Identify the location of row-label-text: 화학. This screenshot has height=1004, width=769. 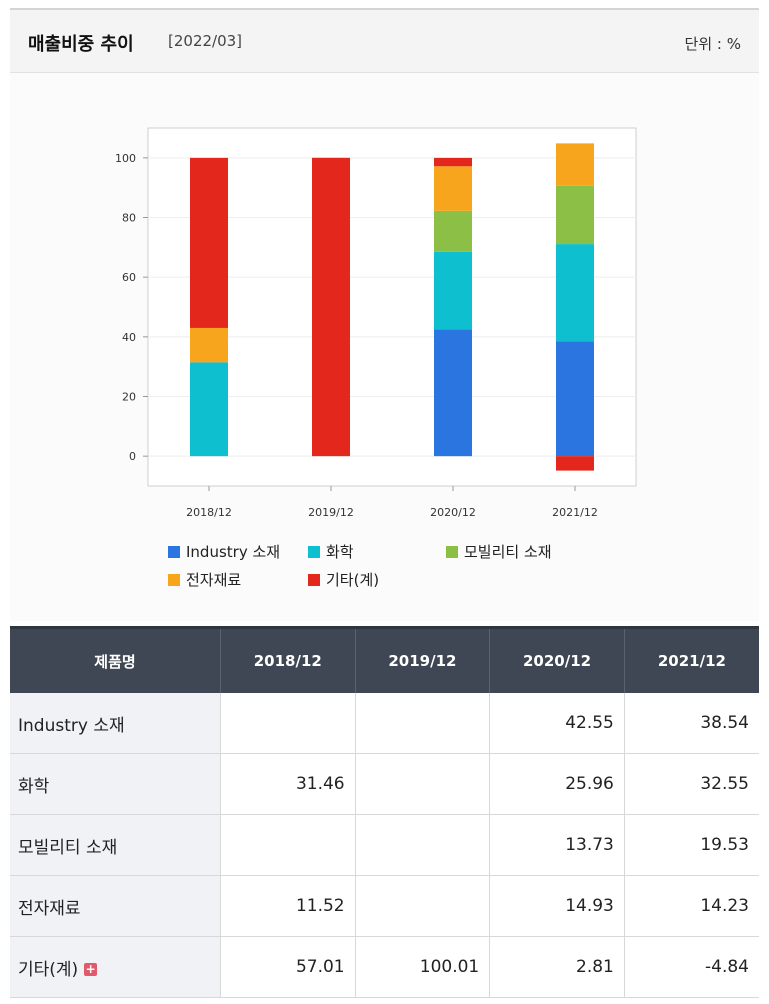
(34, 786).